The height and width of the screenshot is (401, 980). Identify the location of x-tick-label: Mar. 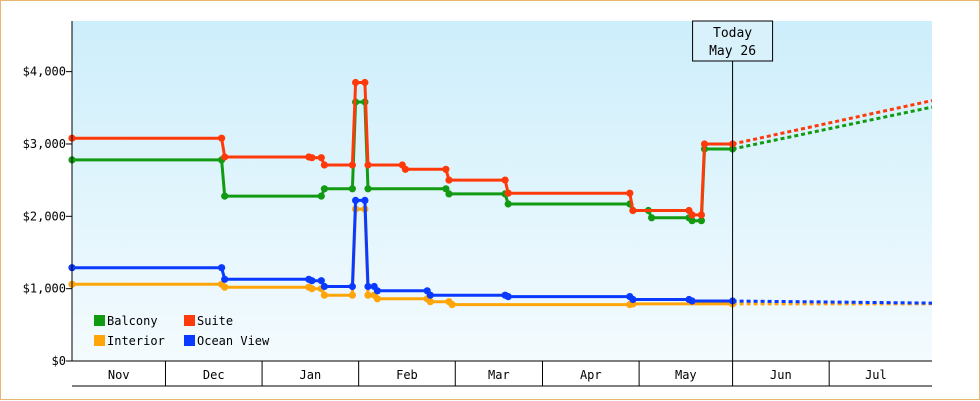
(499, 375).